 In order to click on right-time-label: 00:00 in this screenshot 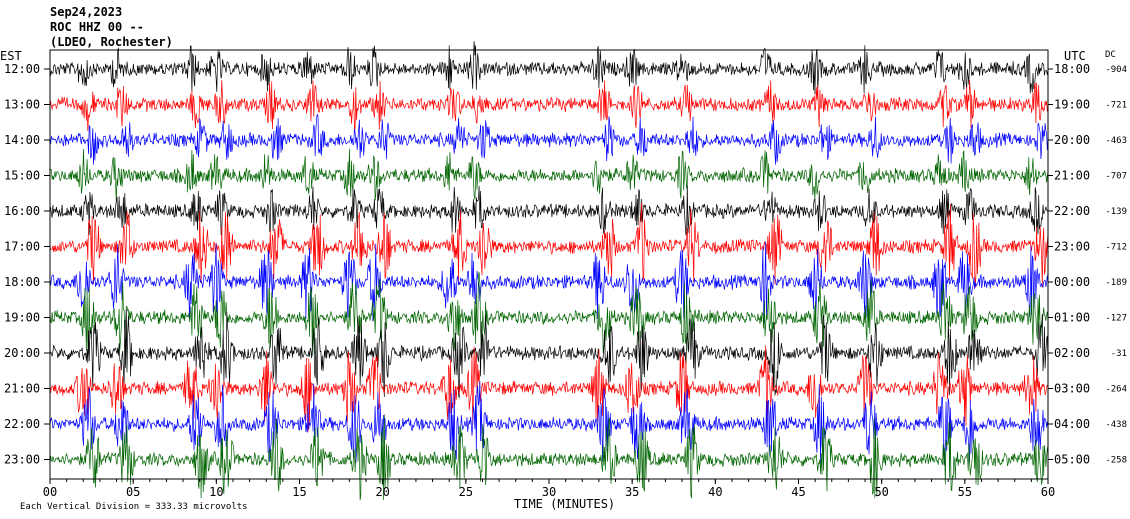, I will do `click(1072, 282)`.